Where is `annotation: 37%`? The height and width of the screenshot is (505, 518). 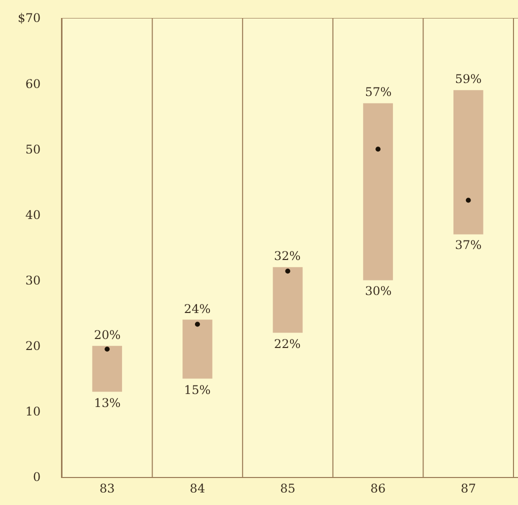
annotation: 37% is located at coordinates (468, 245).